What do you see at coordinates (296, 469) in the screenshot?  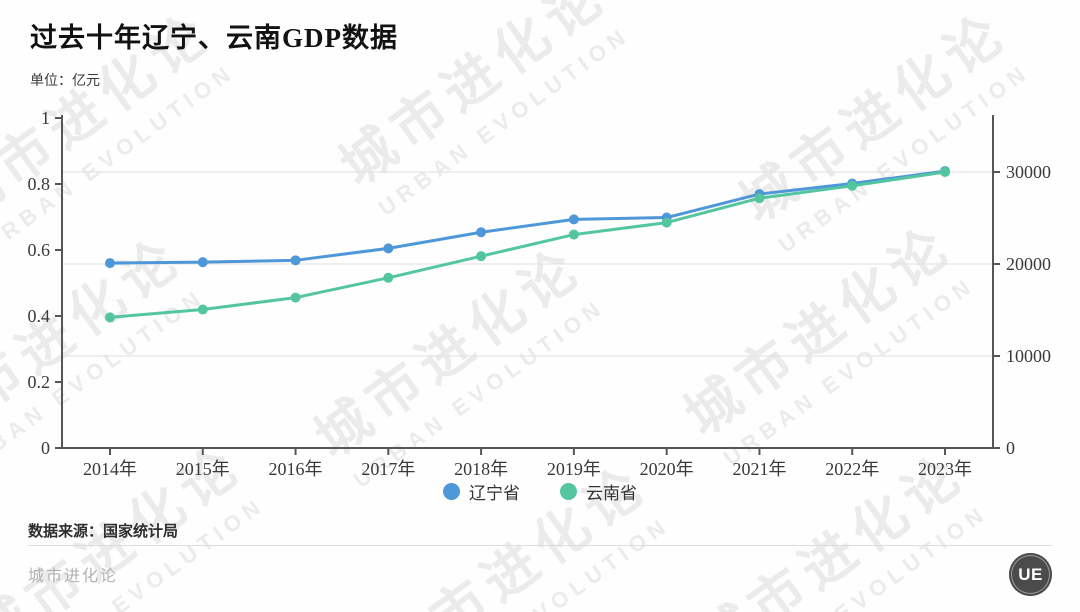 I see `axis-tick-label: 2016年` at bounding box center [296, 469].